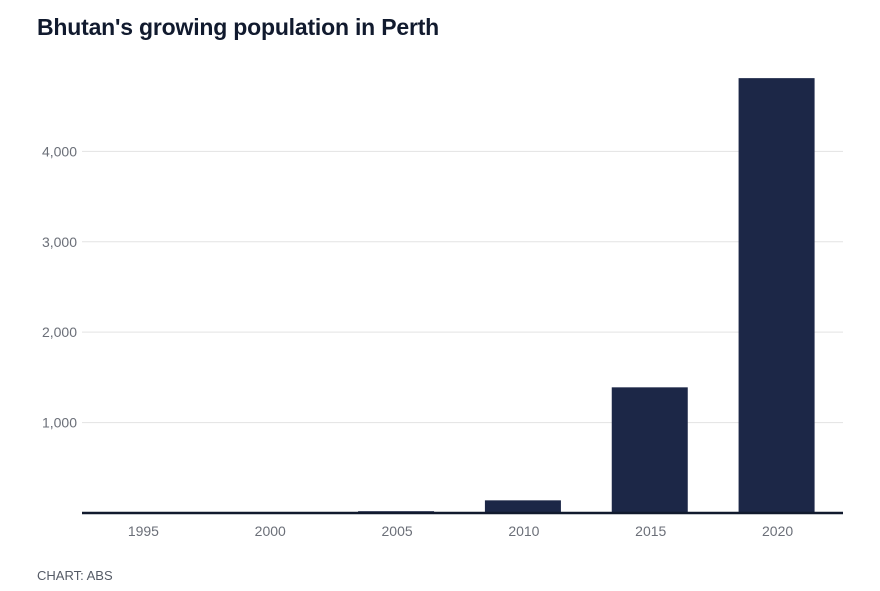 This screenshot has width=880, height=591. Describe the element at coordinates (59, 332) in the screenshot. I see `y-tick-label: 2,000` at that location.